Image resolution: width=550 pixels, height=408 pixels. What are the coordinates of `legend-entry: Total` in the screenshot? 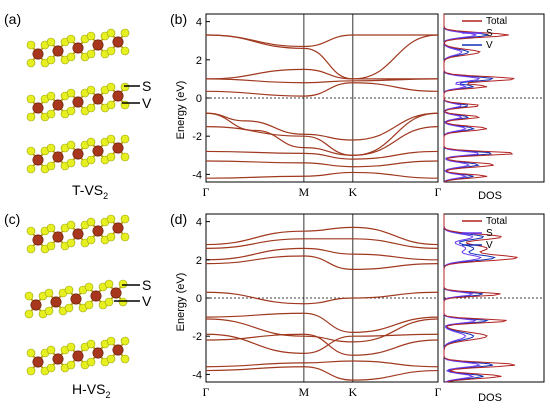 It's located at (496, 221).